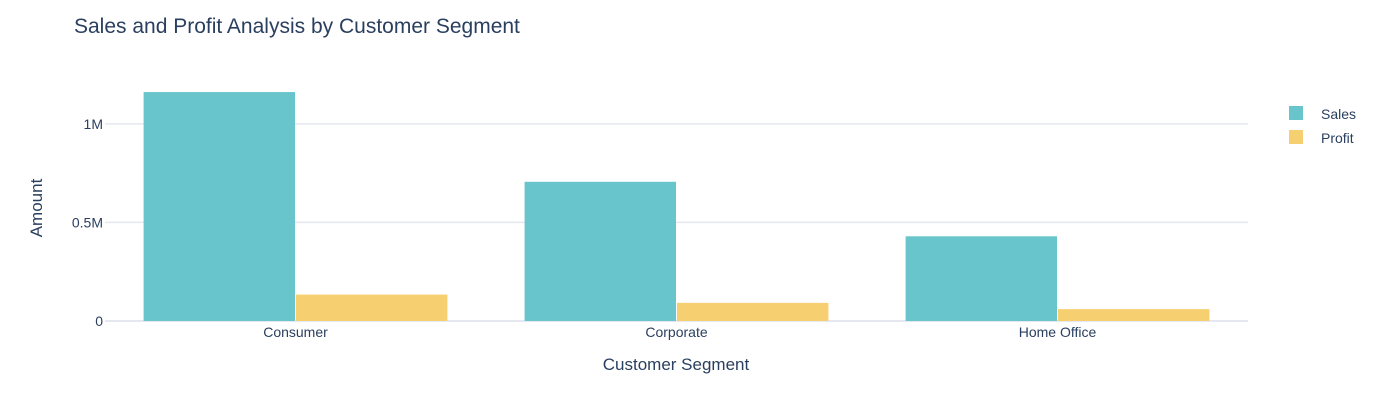  Describe the element at coordinates (219, 207) in the screenshot. I see `bar-sales-consumer` at that location.